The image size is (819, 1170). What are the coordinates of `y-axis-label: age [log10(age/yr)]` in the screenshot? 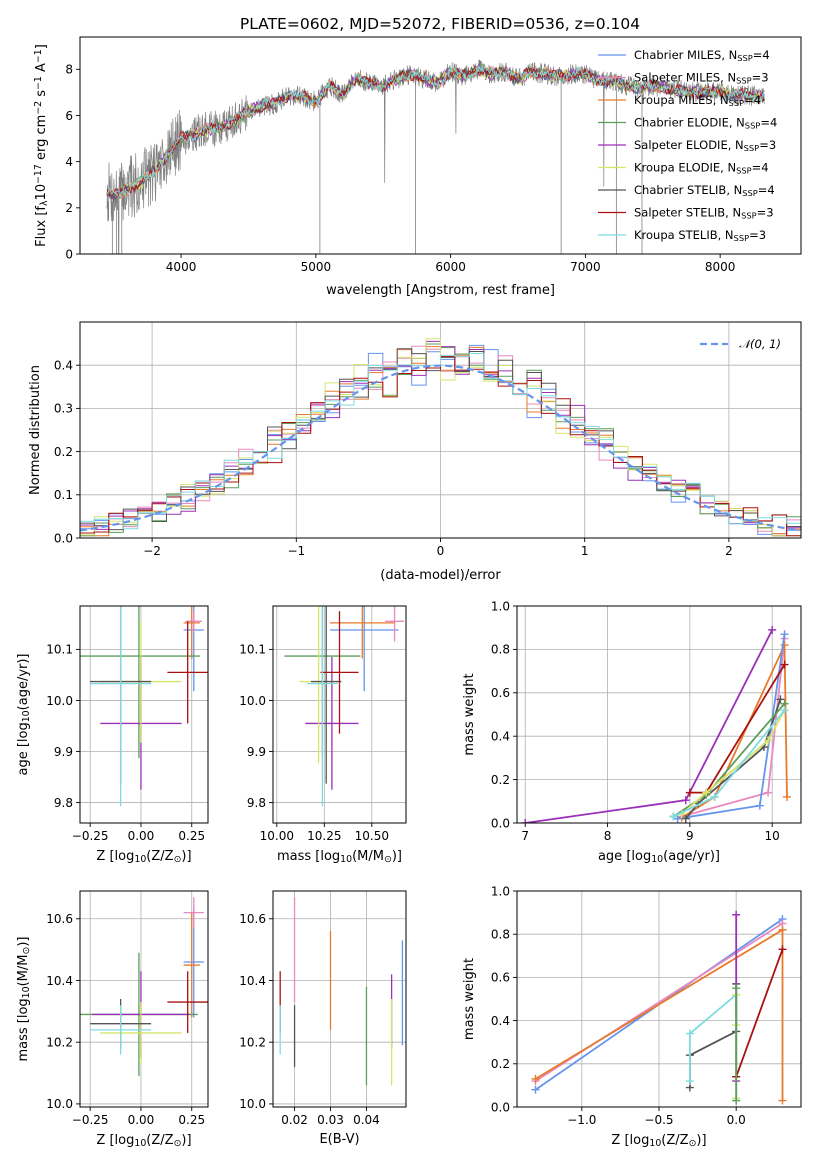 It's located at (24, 714).